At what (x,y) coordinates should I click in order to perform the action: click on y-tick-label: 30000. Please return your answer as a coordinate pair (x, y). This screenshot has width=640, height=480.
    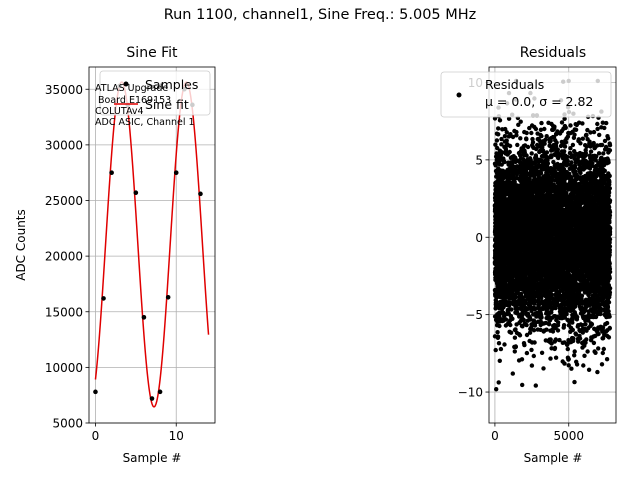
    Looking at the image, I should click on (64, 145).